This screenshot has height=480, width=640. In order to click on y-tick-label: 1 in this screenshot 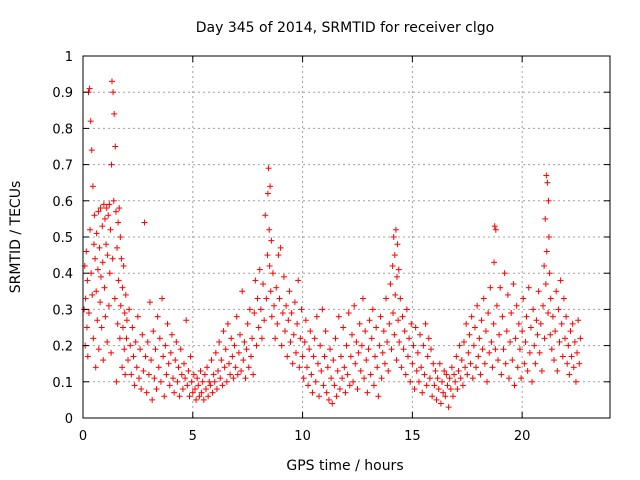, I will do `click(69, 57)`.